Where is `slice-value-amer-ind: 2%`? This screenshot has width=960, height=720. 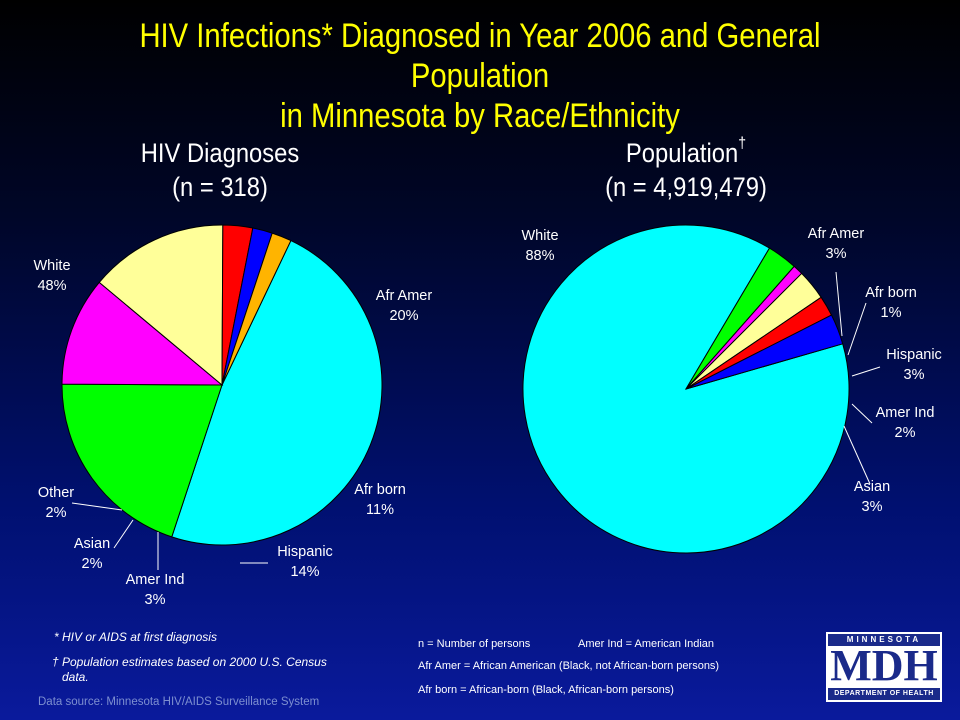
slice-value-amer-ind: 2% is located at coordinates (905, 433).